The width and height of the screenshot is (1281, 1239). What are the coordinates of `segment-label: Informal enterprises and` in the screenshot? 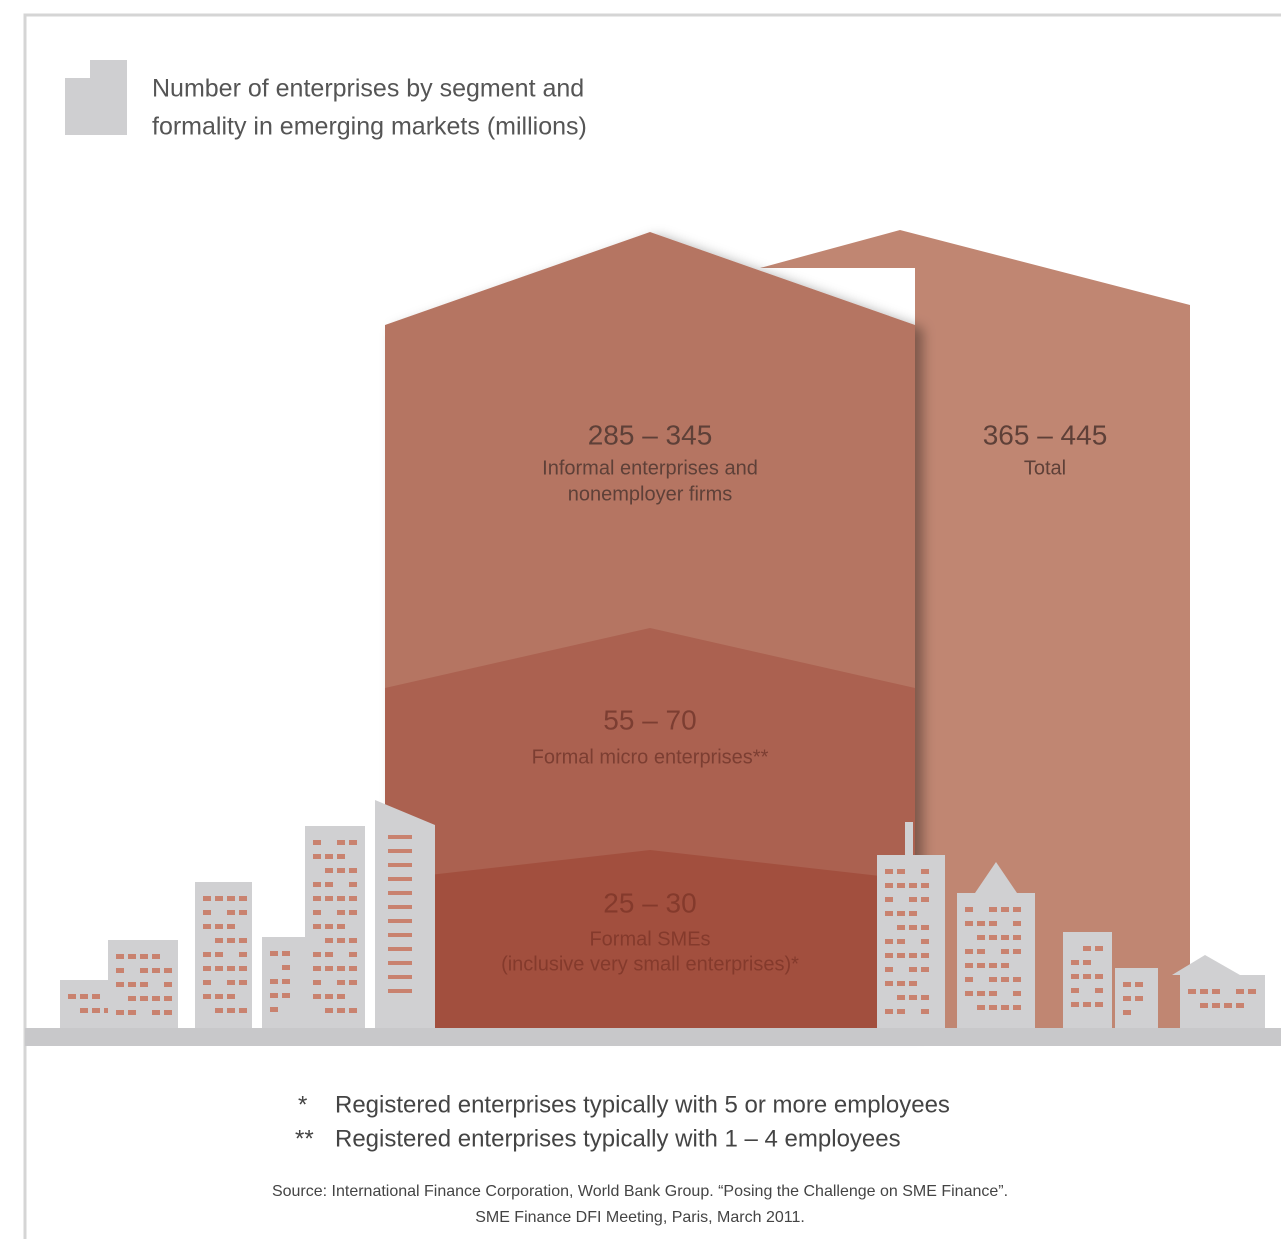 It's located at (650, 468).